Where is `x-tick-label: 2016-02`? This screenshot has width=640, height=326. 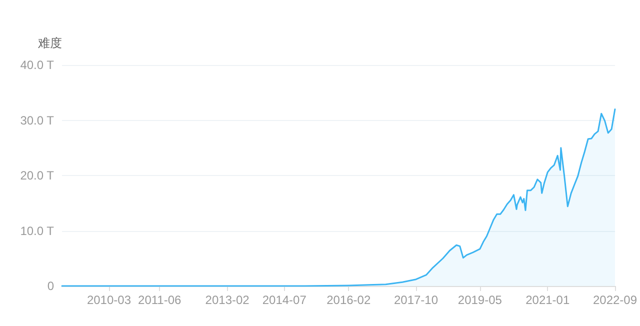
x-tick-label: 2016-02 is located at coordinates (348, 300).